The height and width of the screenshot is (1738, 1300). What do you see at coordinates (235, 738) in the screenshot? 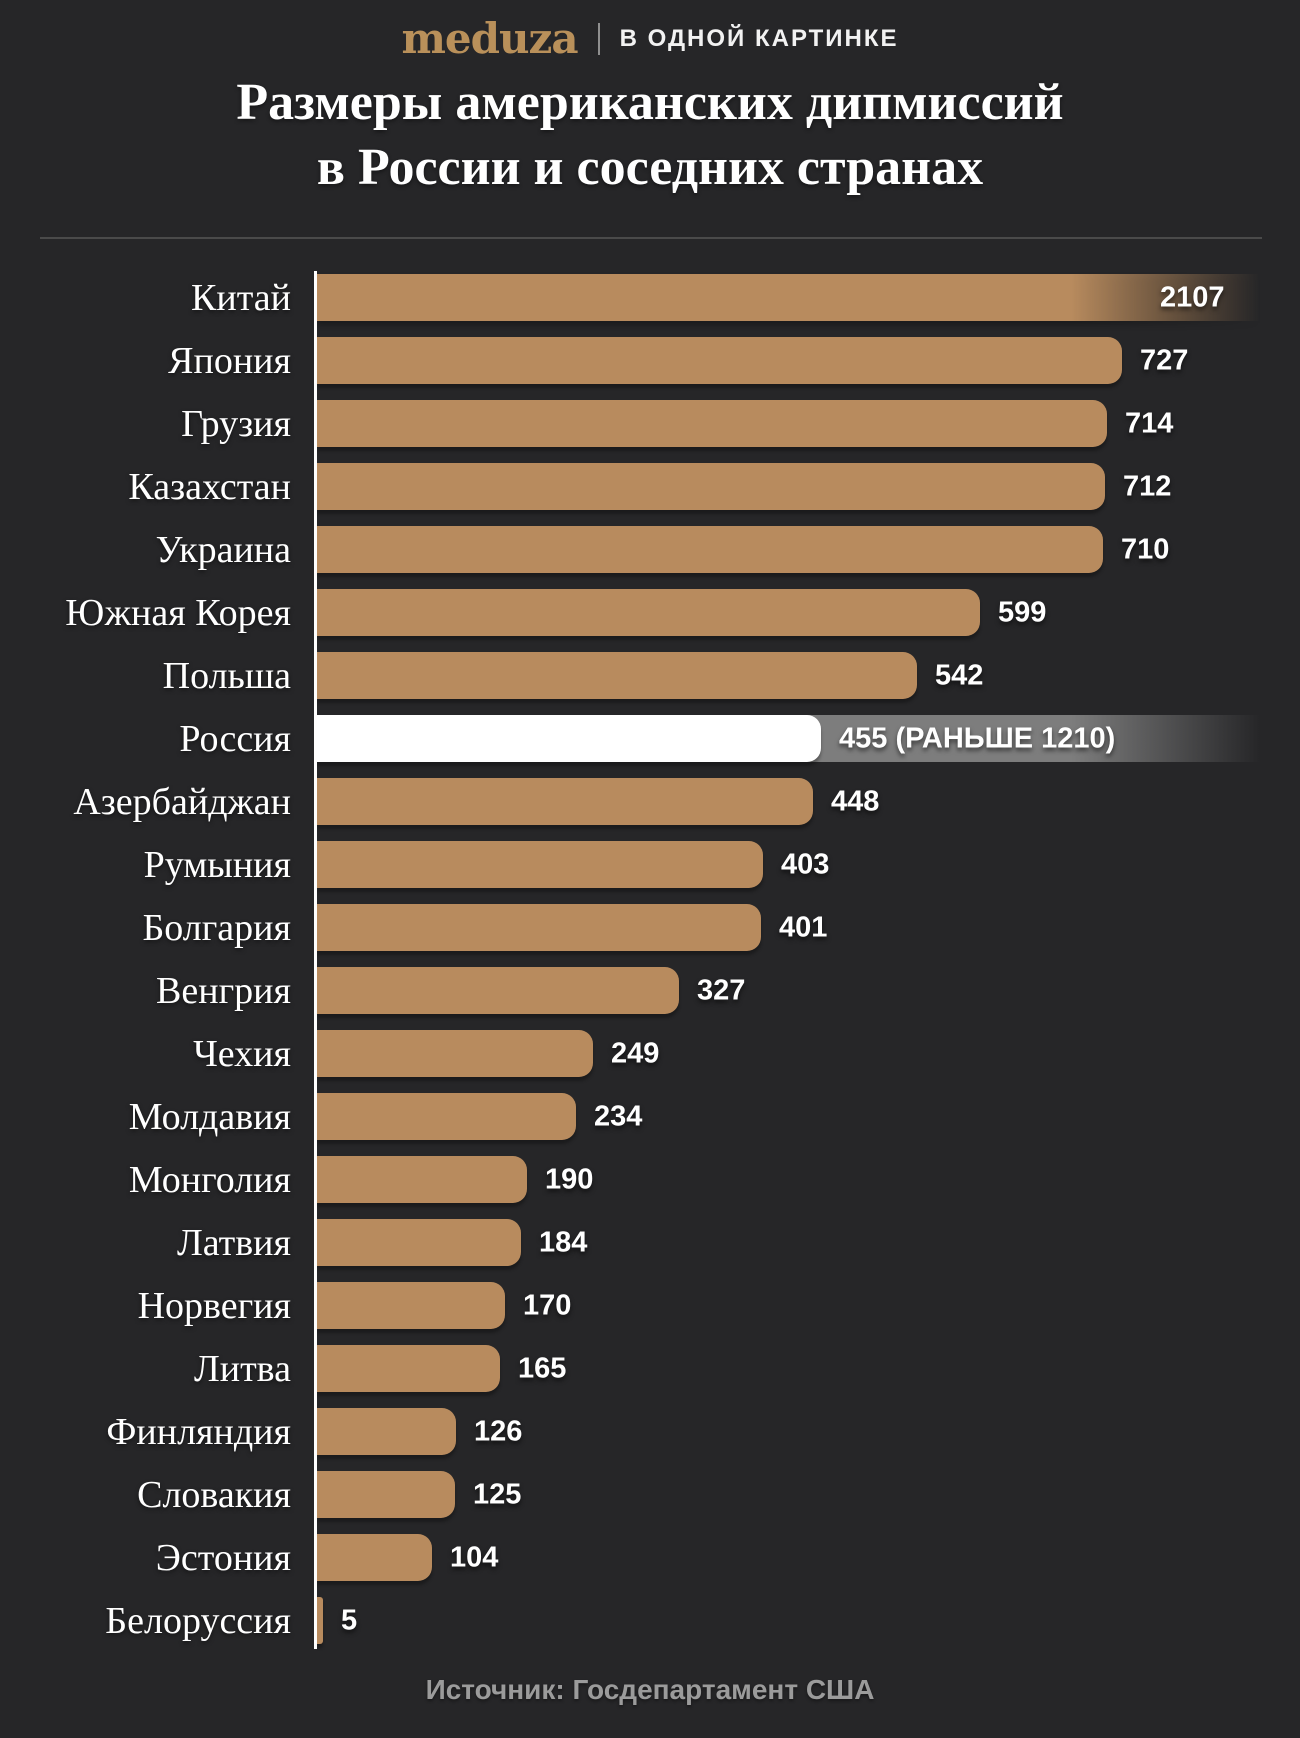
I see `country-label: Россия` at bounding box center [235, 738].